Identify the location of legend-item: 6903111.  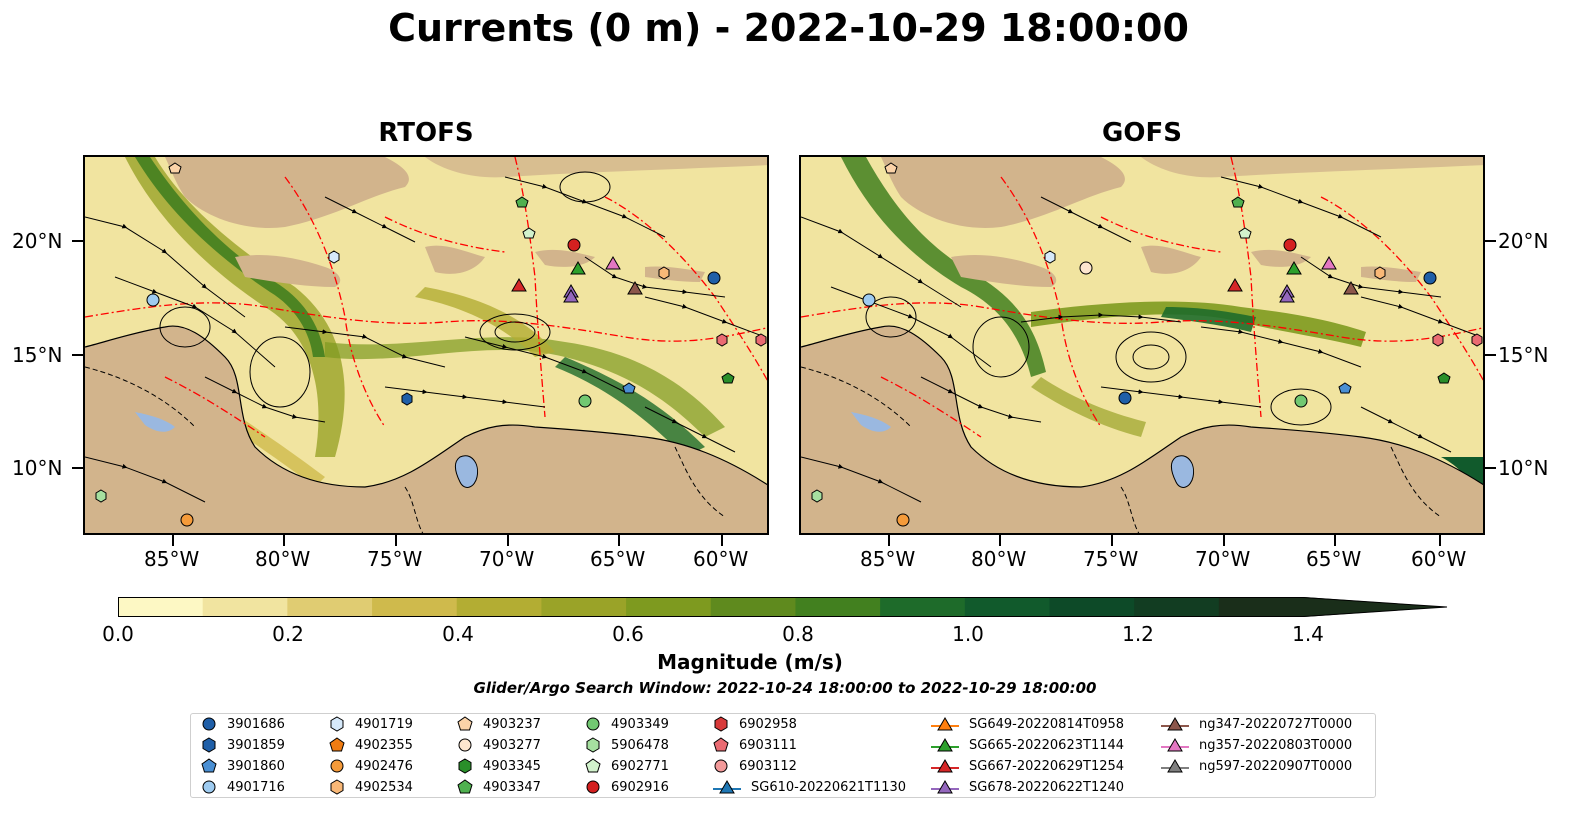
(755, 745).